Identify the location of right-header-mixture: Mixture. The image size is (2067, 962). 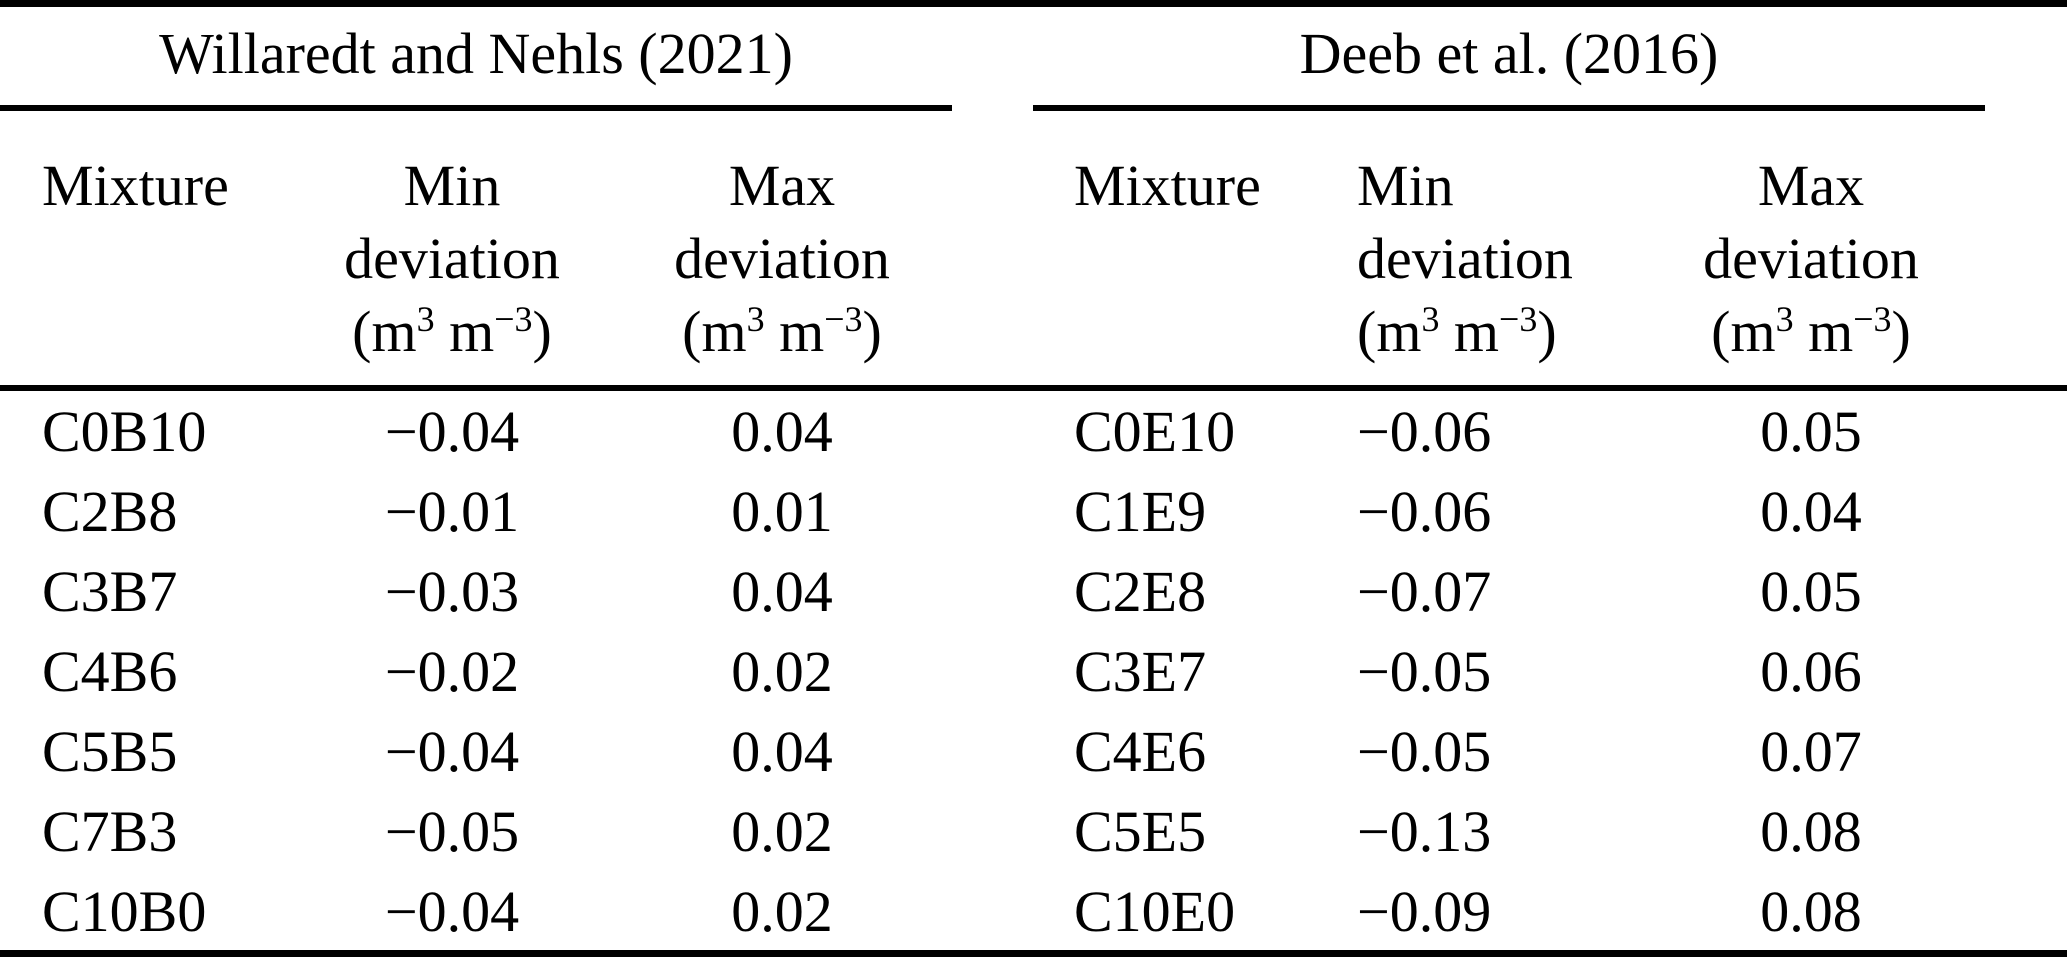
(1167, 185).